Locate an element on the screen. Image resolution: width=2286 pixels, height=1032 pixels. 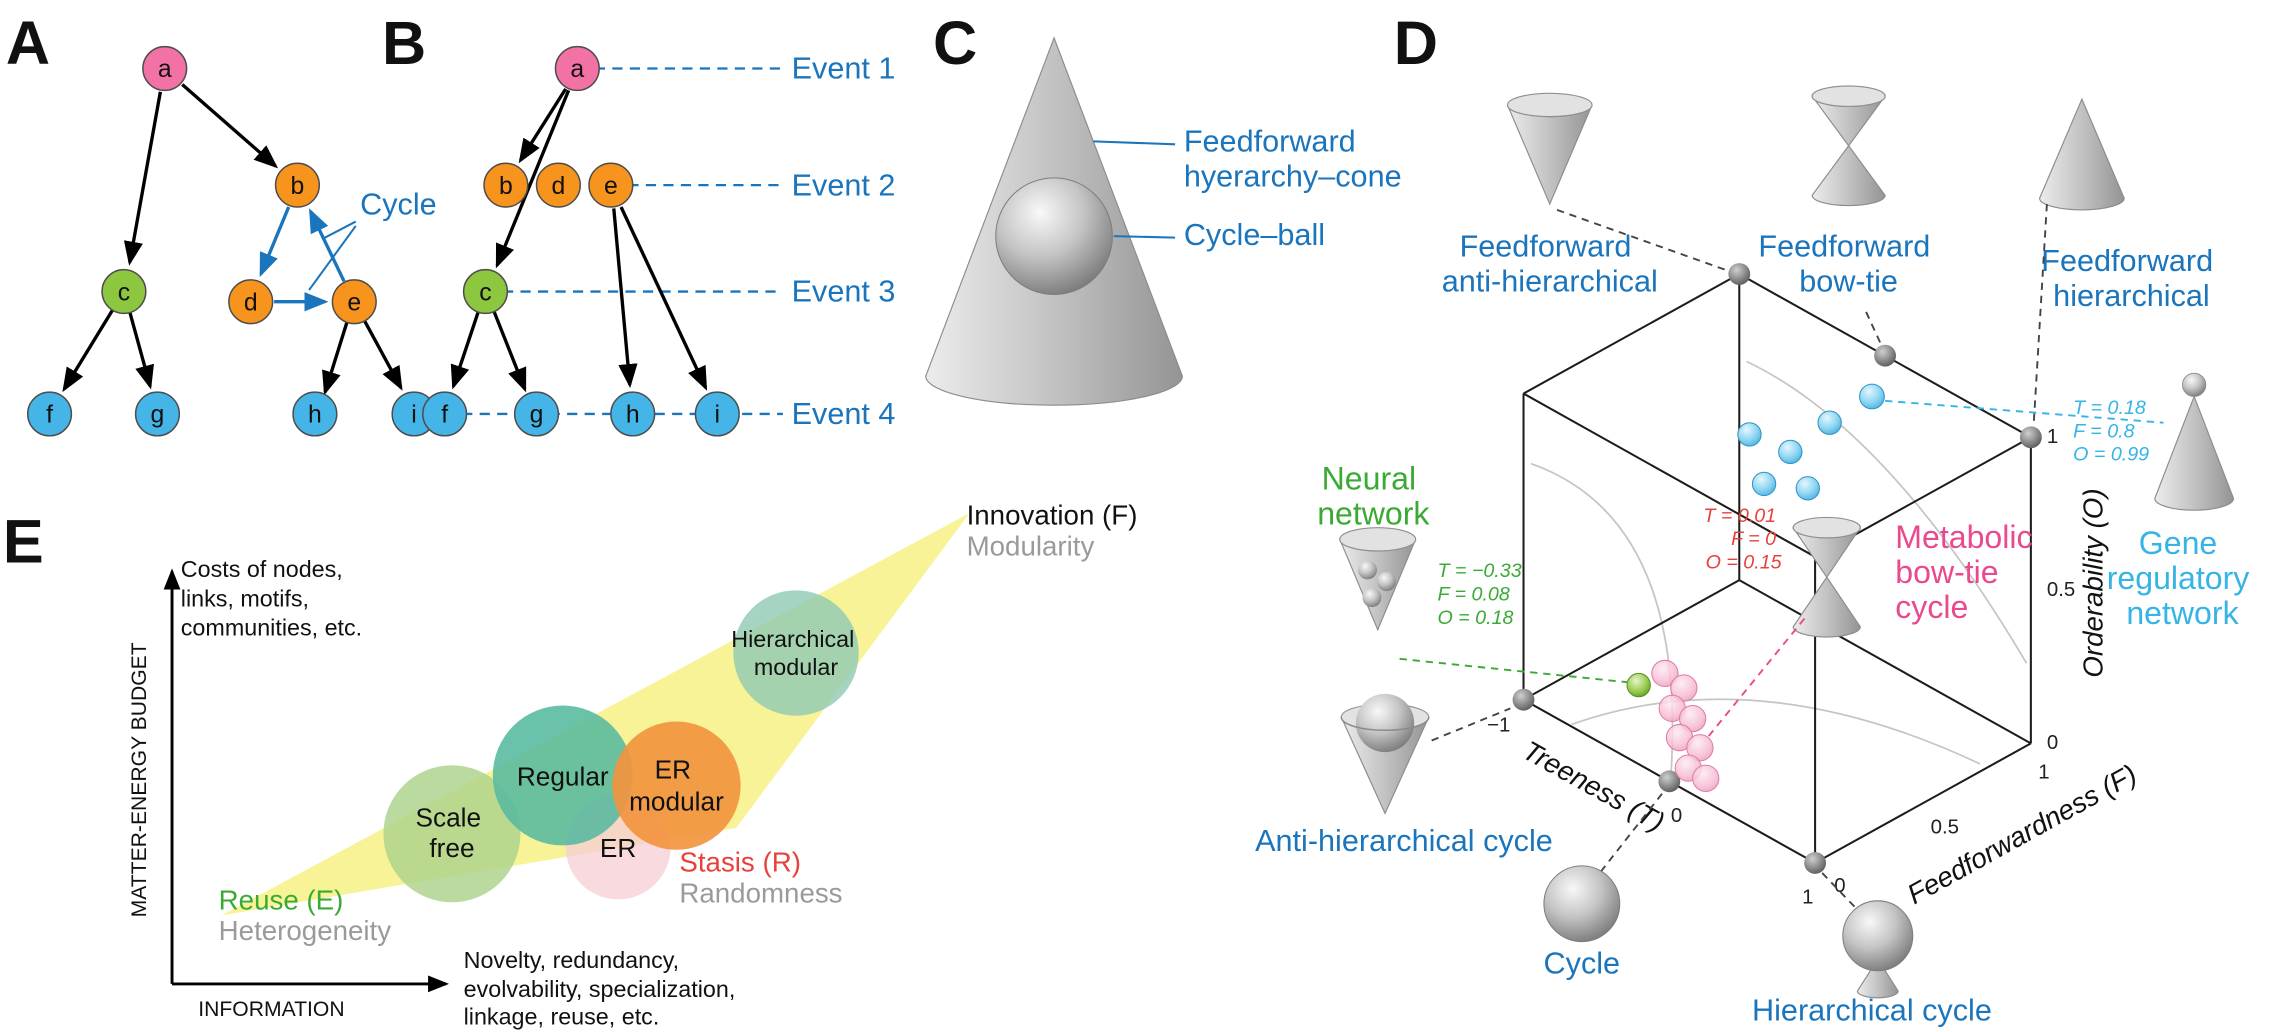
panel-b-edges is located at coordinates (579, 240).